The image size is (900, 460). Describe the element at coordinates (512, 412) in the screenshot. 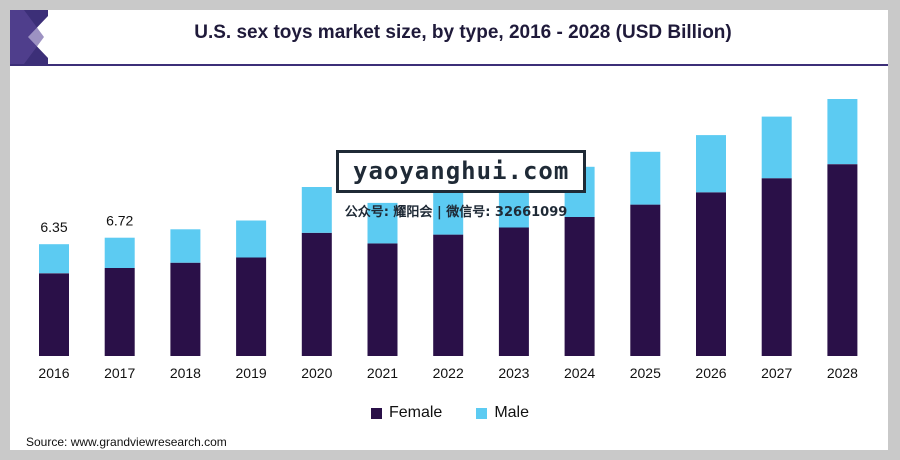

I see `legend-label-male: Male` at that location.